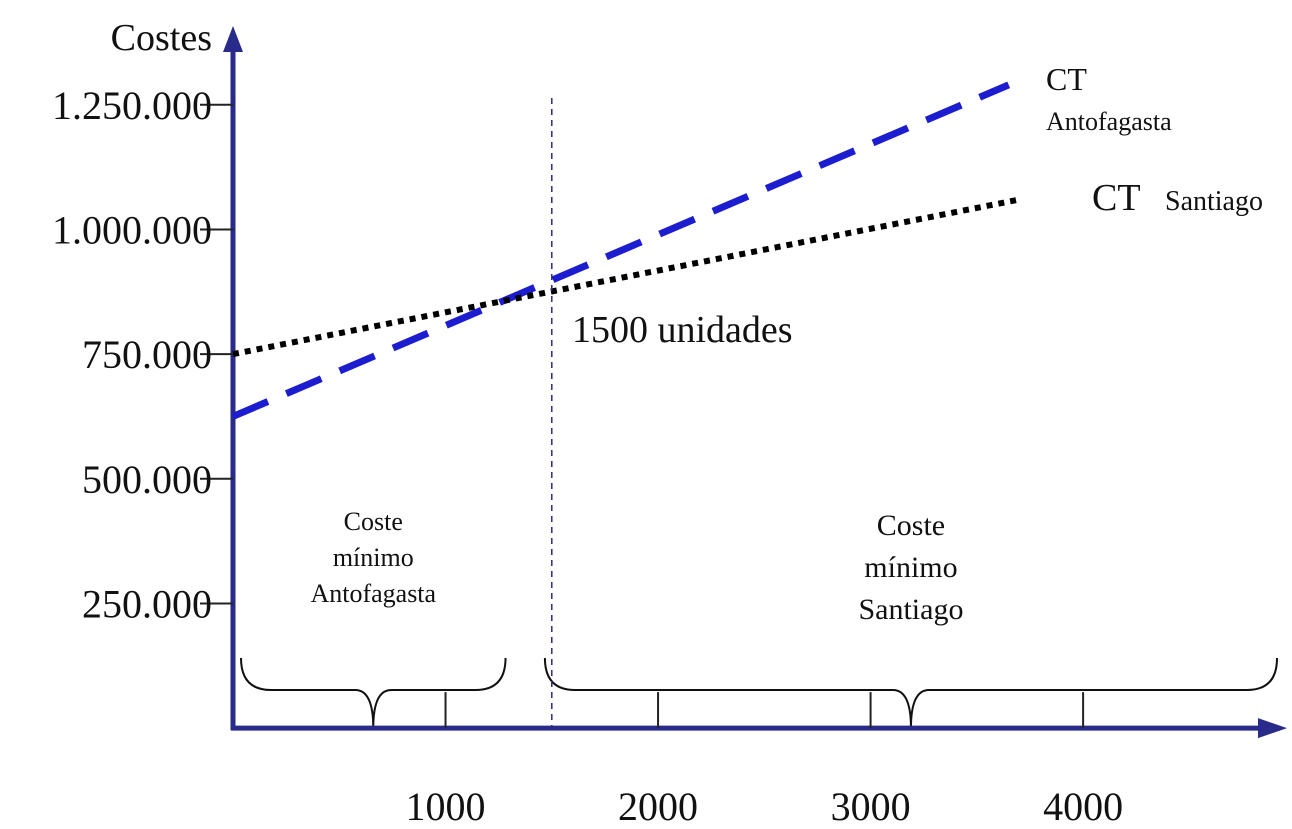 This screenshot has height=829, width=1292. I want to click on region-label: Coste mínimo Santiago, so click(910, 567).